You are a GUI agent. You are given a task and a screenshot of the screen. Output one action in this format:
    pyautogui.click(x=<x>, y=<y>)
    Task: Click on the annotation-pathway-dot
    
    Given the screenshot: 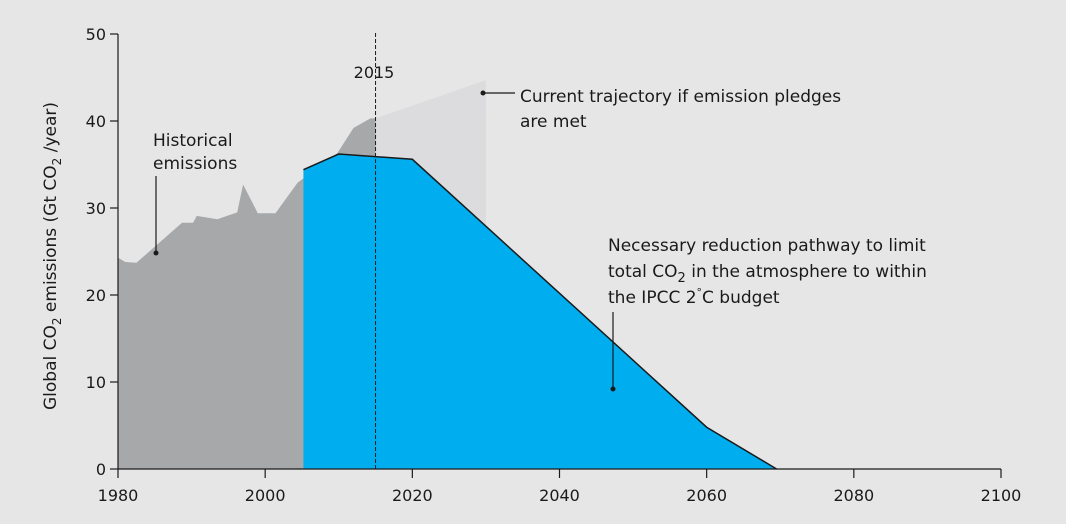 What is the action you would take?
    pyautogui.click(x=613, y=389)
    